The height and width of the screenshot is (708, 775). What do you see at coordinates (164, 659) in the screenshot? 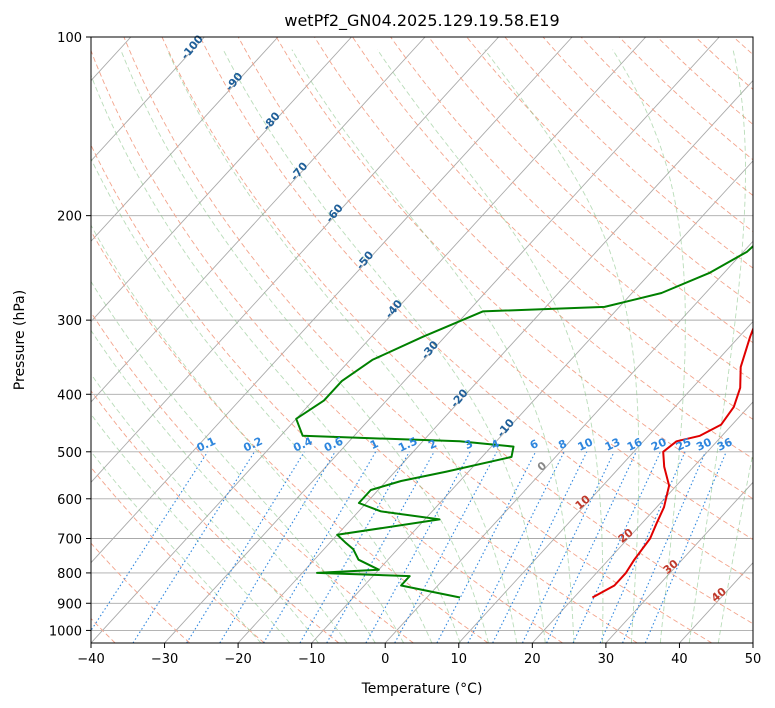
I see `x-tick-label: −30` at bounding box center [164, 659].